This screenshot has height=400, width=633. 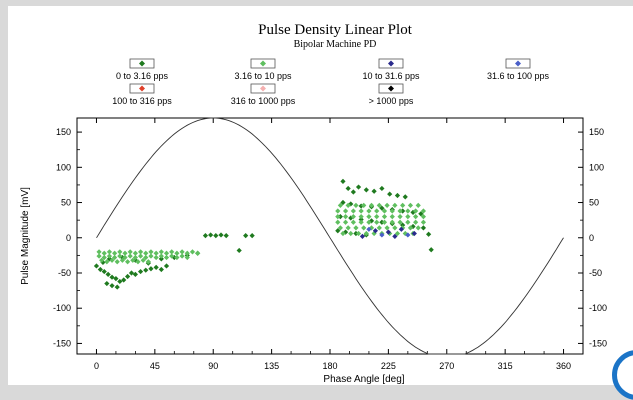 I want to click on x-tick-label: 90, so click(x=213, y=366).